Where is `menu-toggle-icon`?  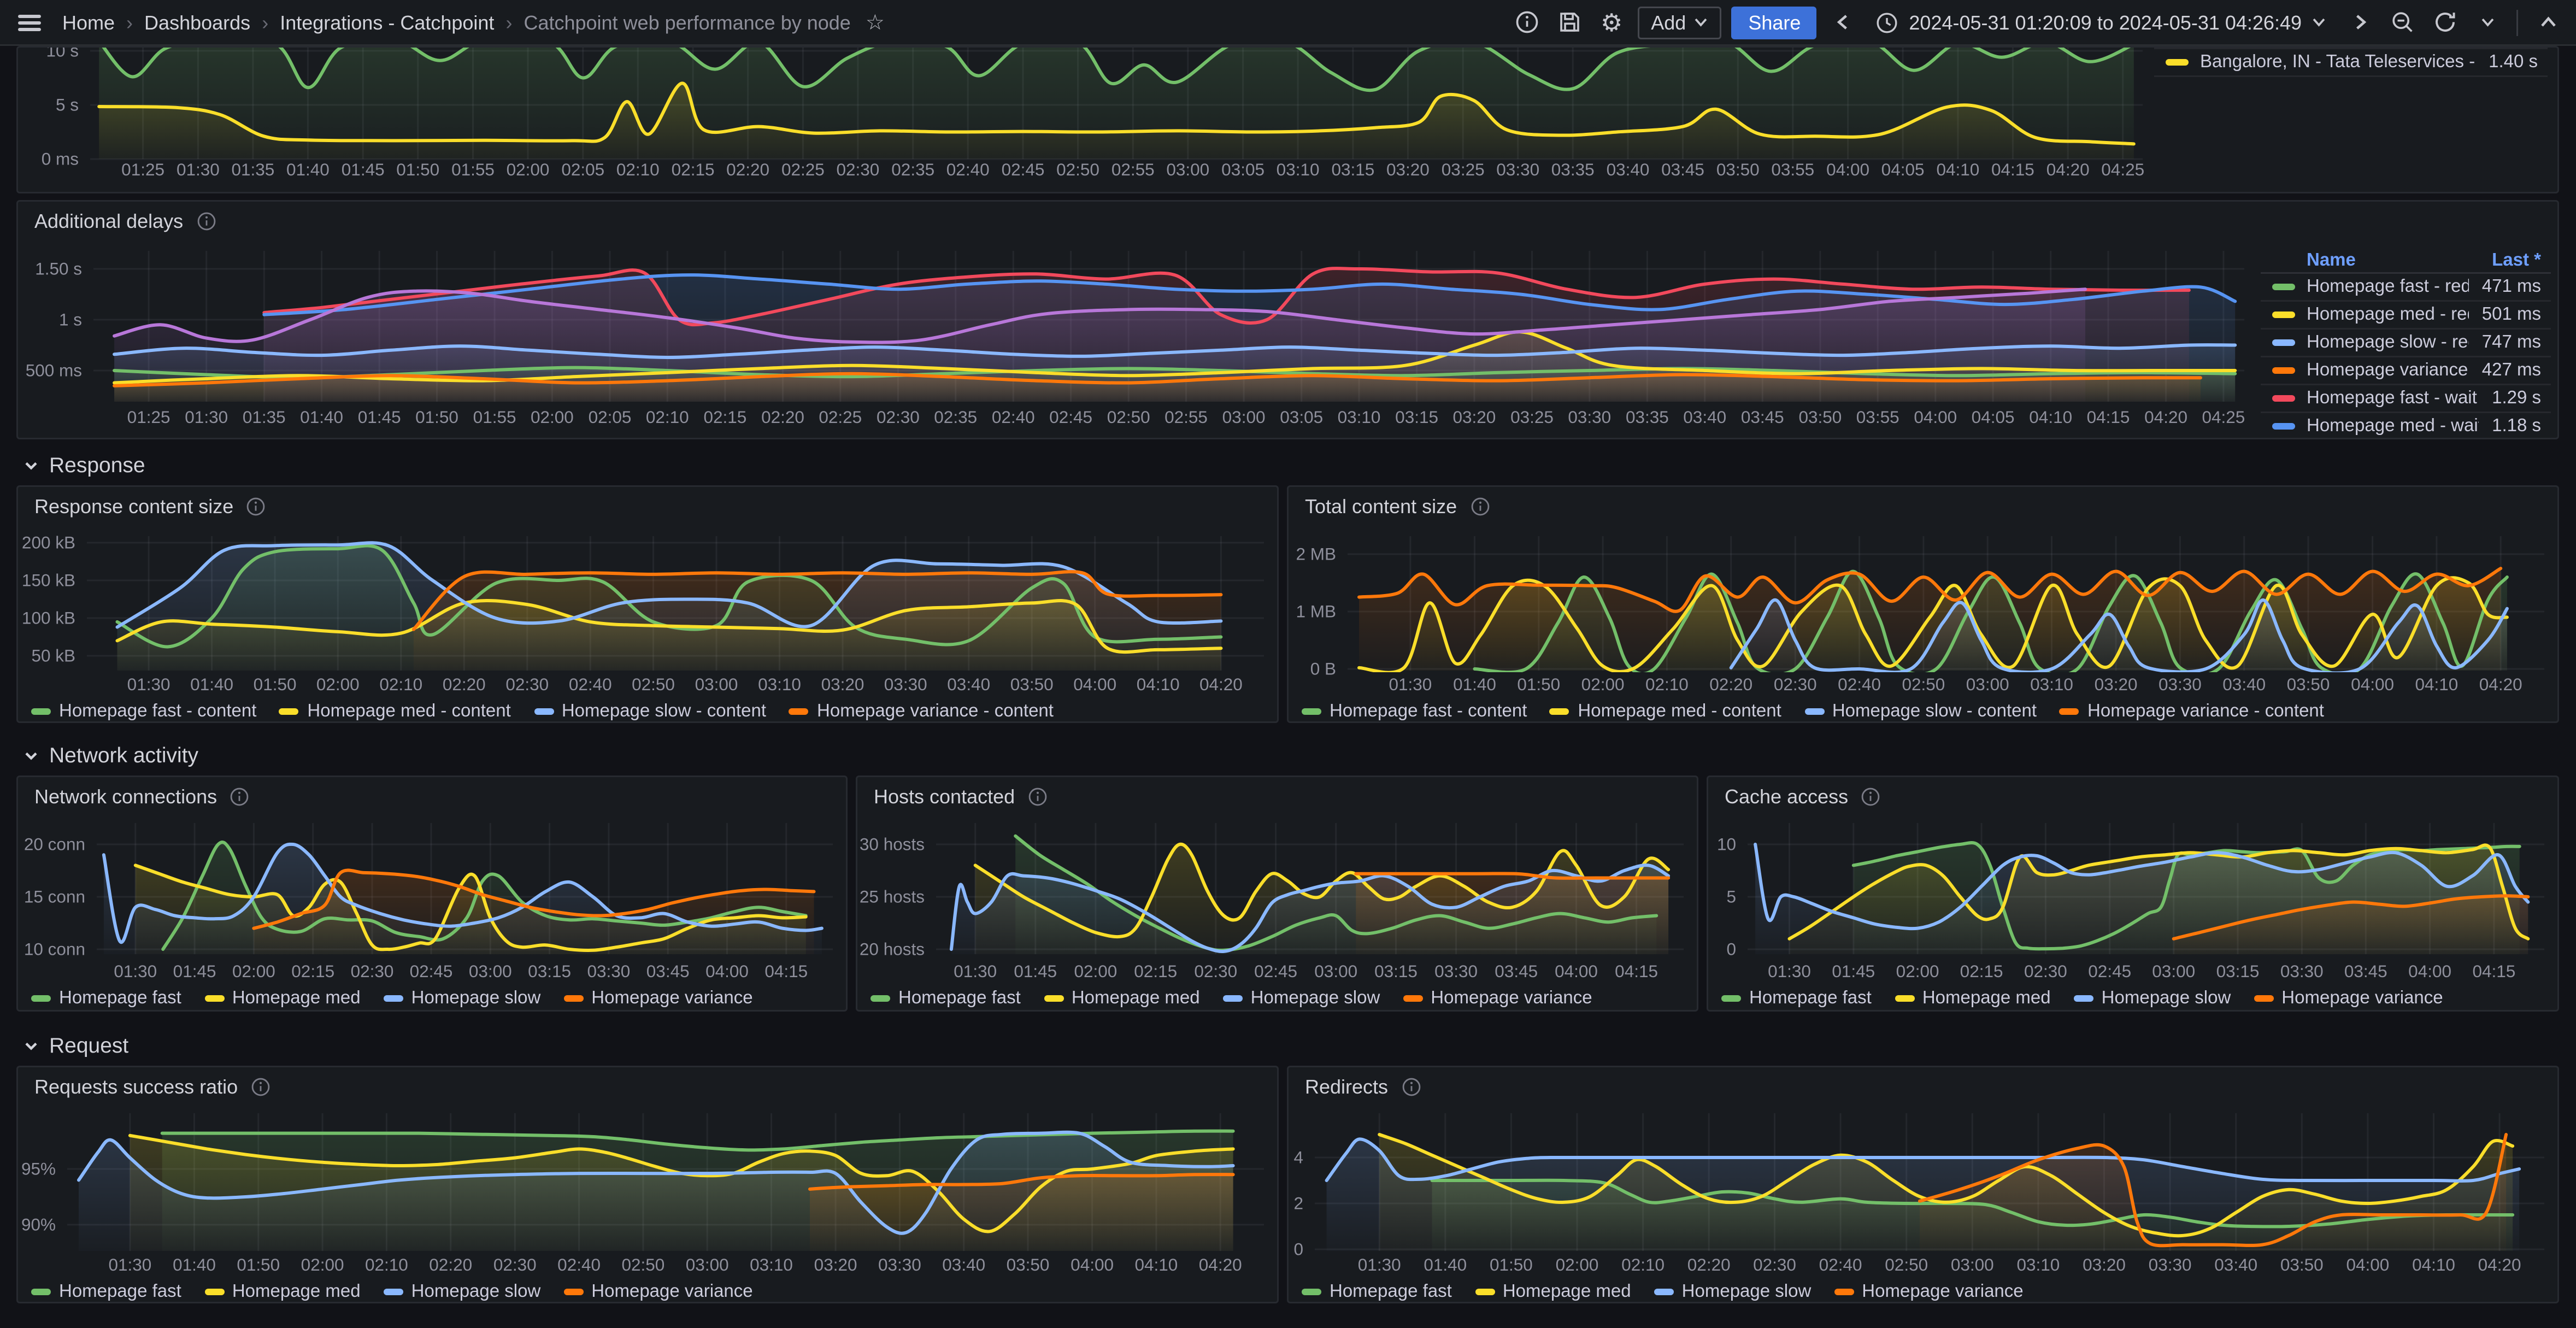
menu-toggle-icon is located at coordinates (29, 22).